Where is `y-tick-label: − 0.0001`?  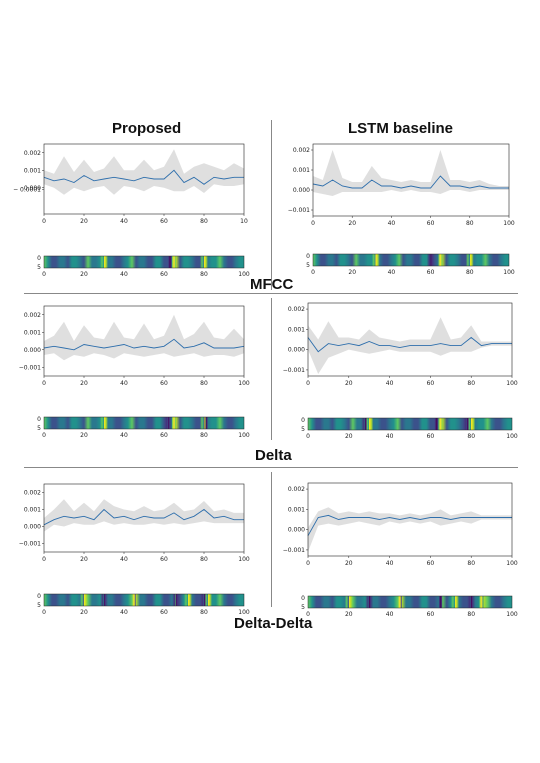 y-tick-label: − 0.0001 is located at coordinates (27, 190).